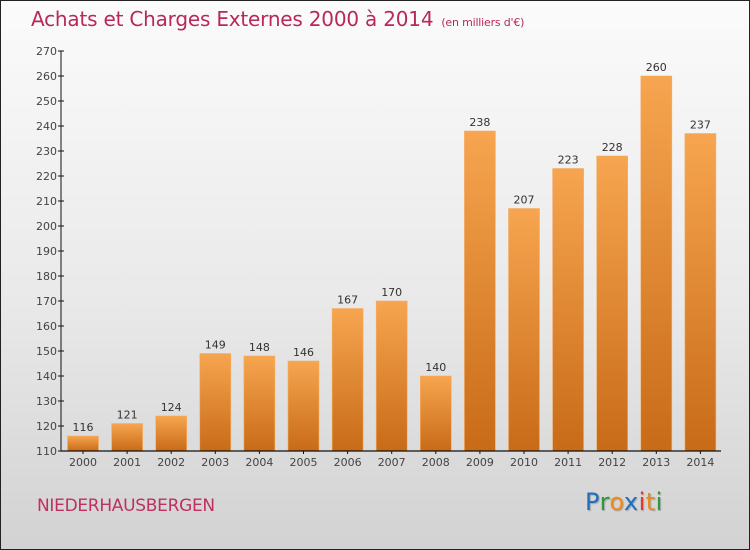 The height and width of the screenshot is (550, 750). What do you see at coordinates (303, 352) in the screenshot?
I see `value-label: 146` at bounding box center [303, 352].